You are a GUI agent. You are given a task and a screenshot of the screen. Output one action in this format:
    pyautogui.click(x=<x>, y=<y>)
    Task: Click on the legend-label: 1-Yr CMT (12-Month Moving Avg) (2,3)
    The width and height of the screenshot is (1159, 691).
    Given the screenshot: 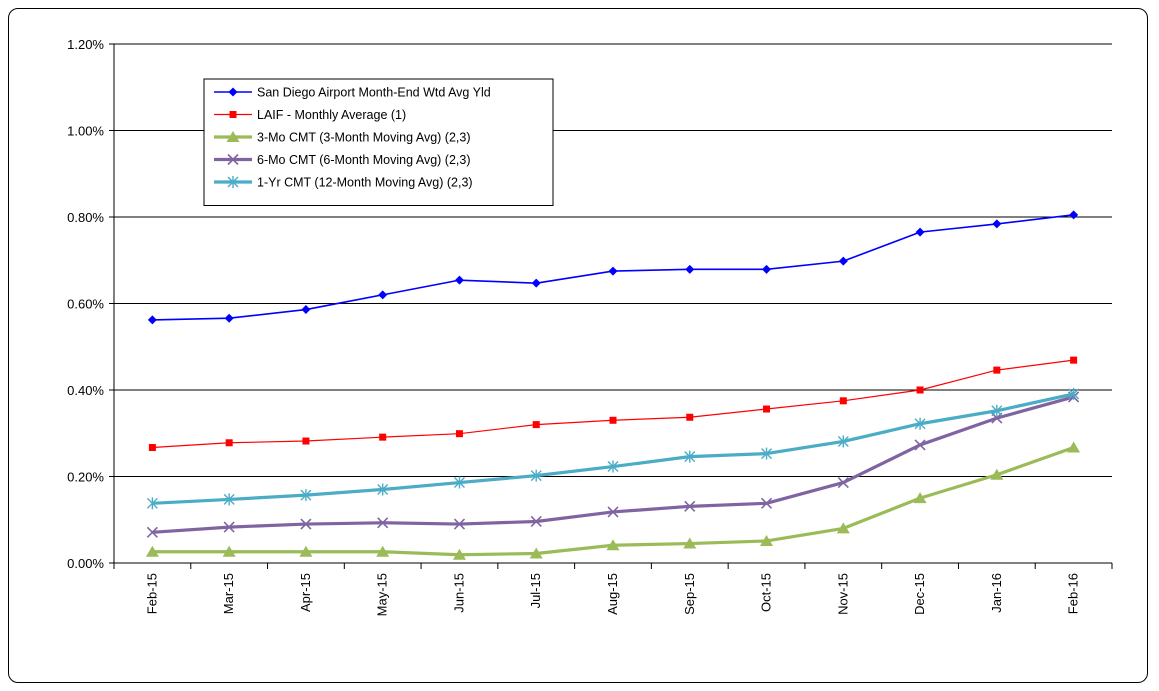 What is the action you would take?
    pyautogui.click(x=365, y=183)
    